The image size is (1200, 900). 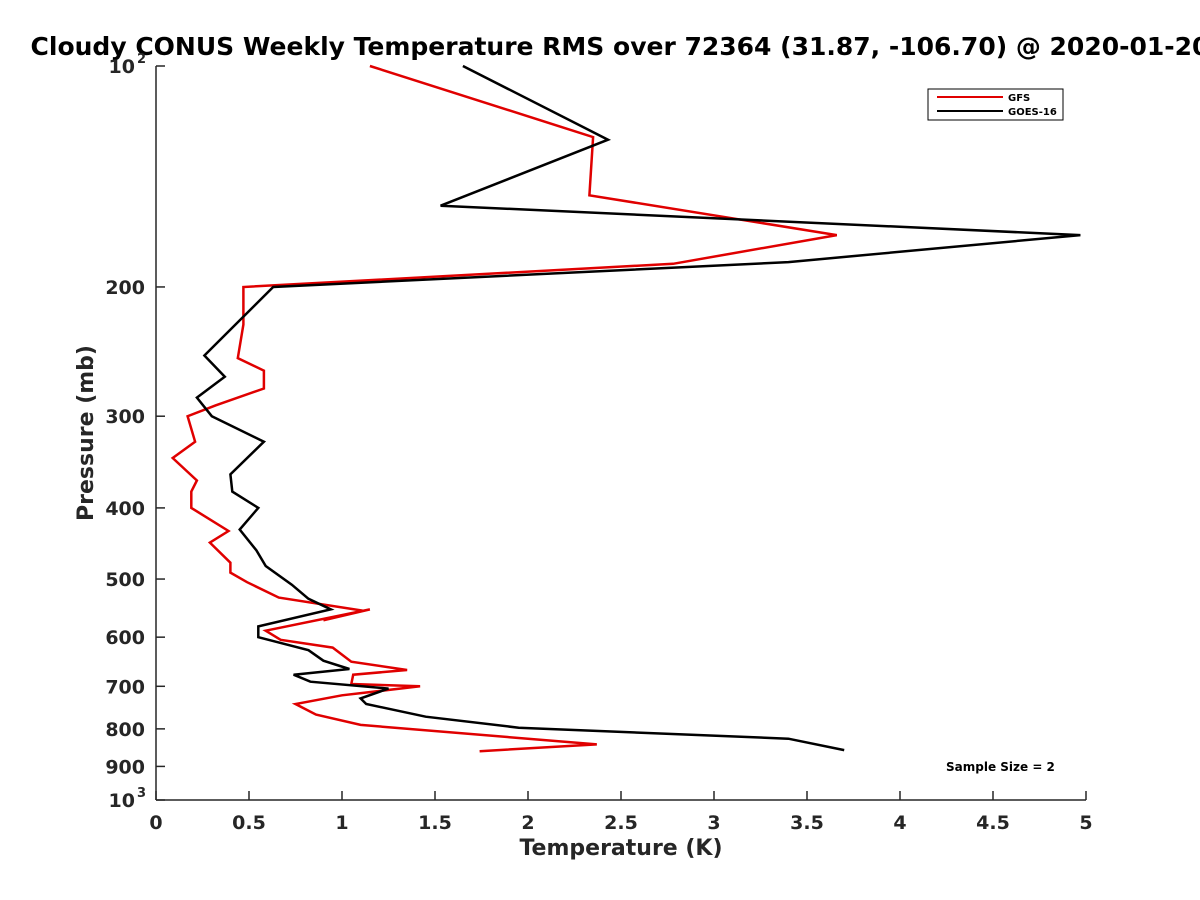 I want to click on x-tick-label: 5, so click(x=1085, y=823).